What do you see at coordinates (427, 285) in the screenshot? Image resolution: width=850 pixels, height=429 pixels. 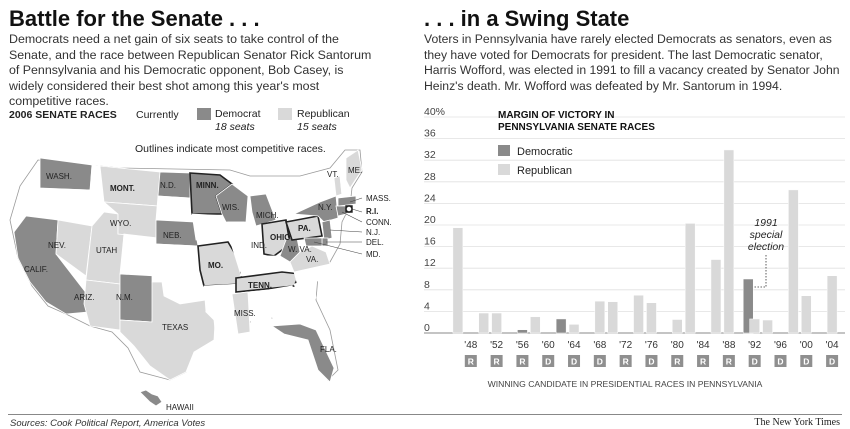 I see `y-tick-label: 8` at bounding box center [427, 285].